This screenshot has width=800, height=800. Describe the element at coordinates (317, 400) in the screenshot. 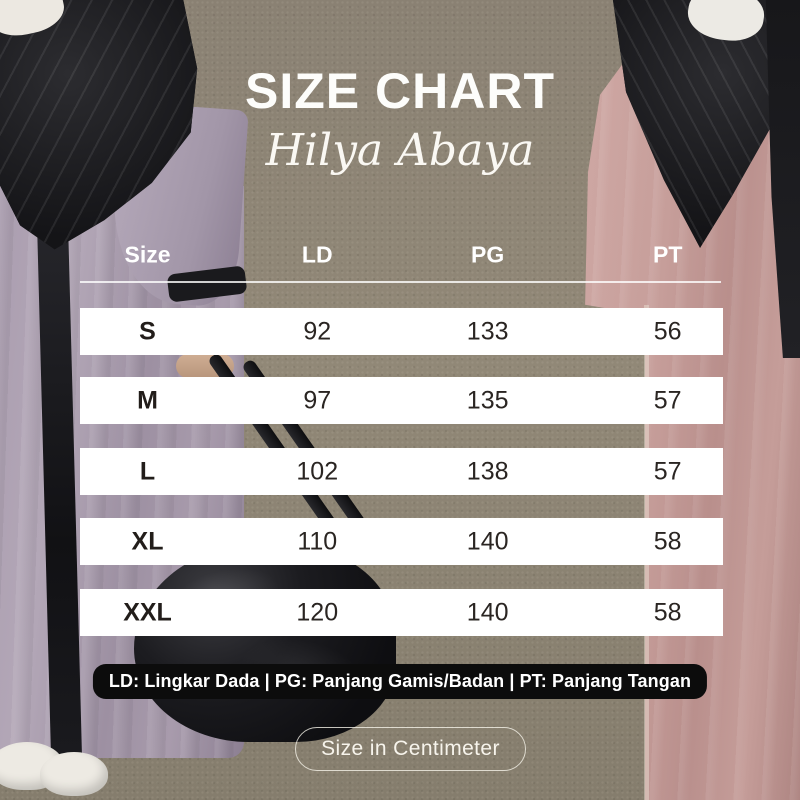

I see `ld-cell: 97` at that location.